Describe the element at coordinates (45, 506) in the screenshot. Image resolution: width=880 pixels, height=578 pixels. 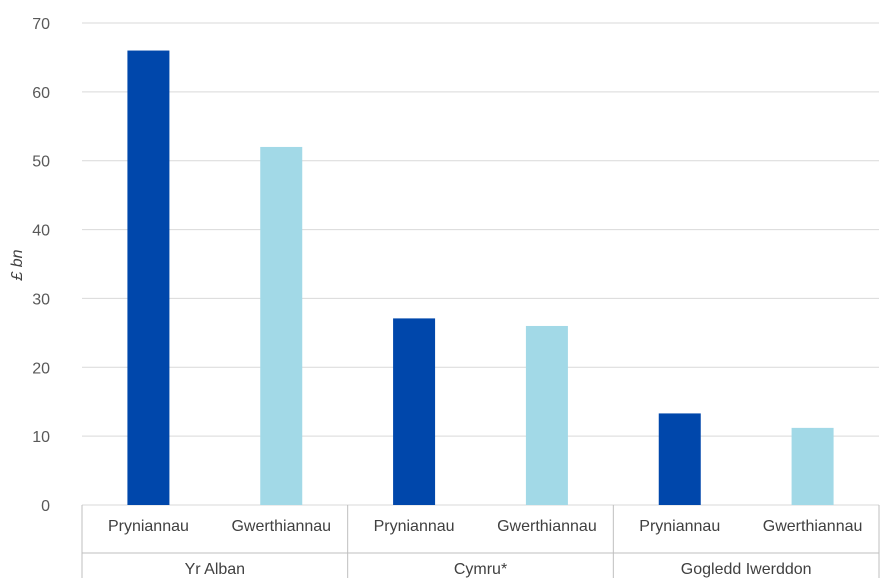
I see `y-tick-label: 0` at that location.